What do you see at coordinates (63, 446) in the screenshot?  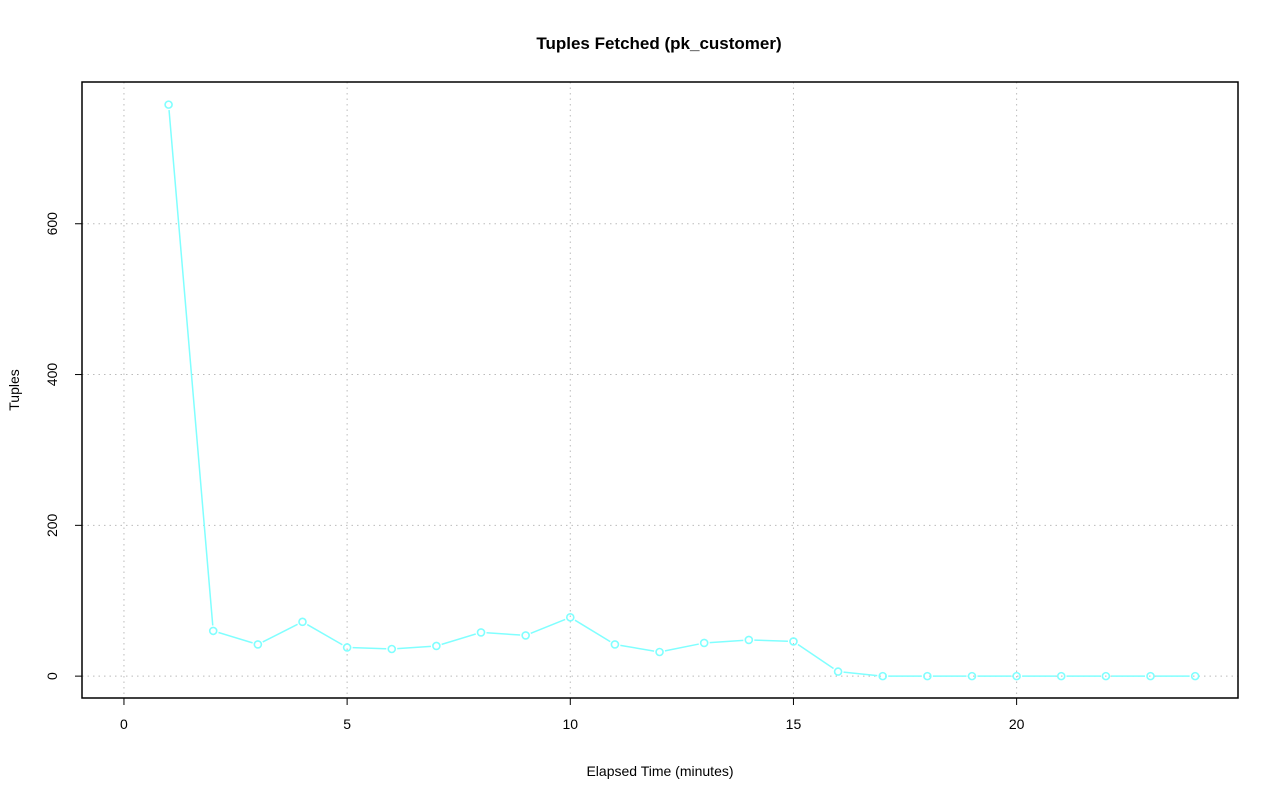 I see `y-axis: 0 200 400 600` at bounding box center [63, 446].